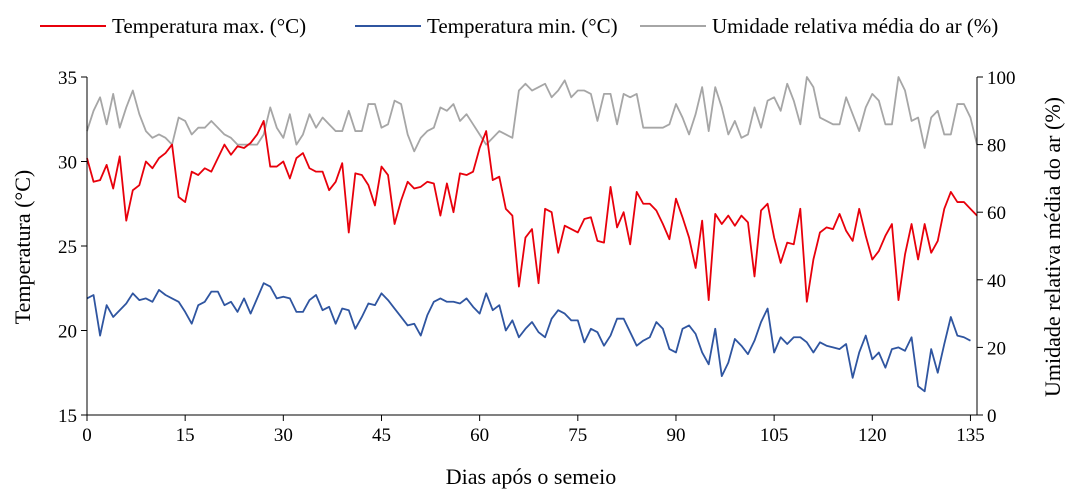 This screenshot has width=1073, height=497. I want to click on legend-label-1: Temperatura min. (°C), so click(522, 26).